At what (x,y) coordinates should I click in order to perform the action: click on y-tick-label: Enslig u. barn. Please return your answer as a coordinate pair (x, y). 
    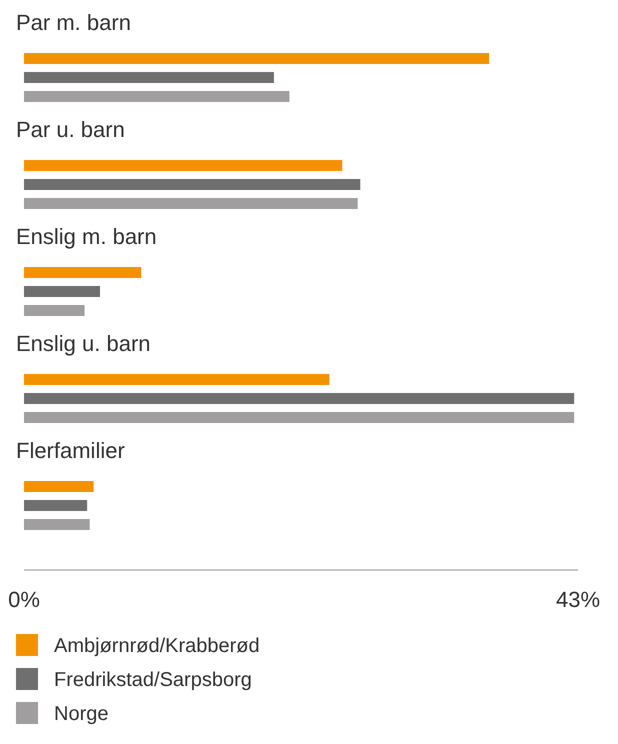
    Looking at the image, I should click on (83, 343).